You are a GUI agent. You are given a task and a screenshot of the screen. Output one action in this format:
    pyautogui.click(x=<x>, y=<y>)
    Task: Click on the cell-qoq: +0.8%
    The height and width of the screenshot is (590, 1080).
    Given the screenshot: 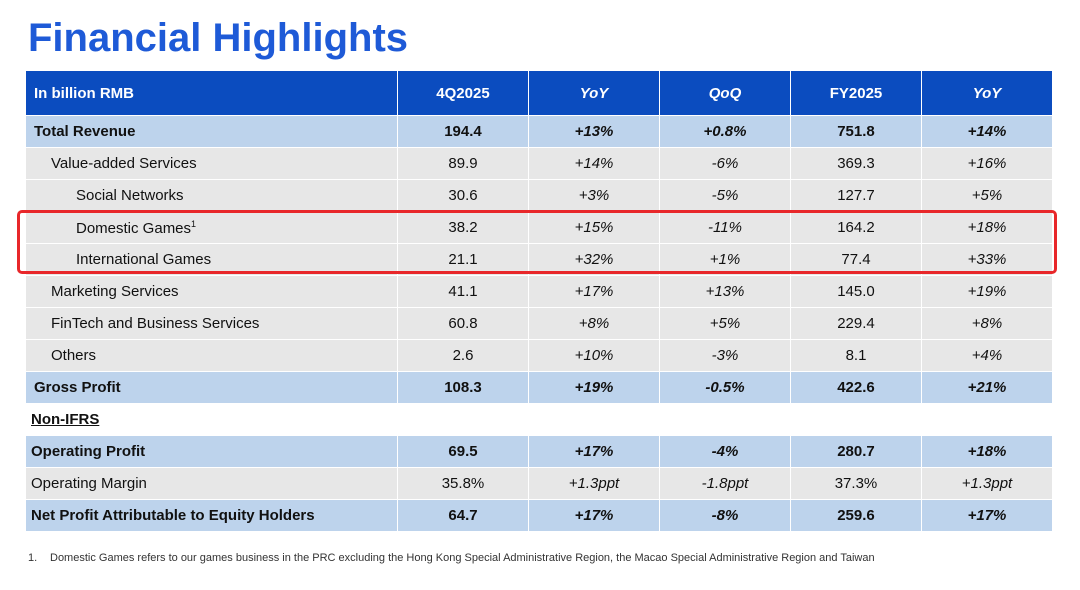 What is the action you would take?
    pyautogui.click(x=725, y=131)
    